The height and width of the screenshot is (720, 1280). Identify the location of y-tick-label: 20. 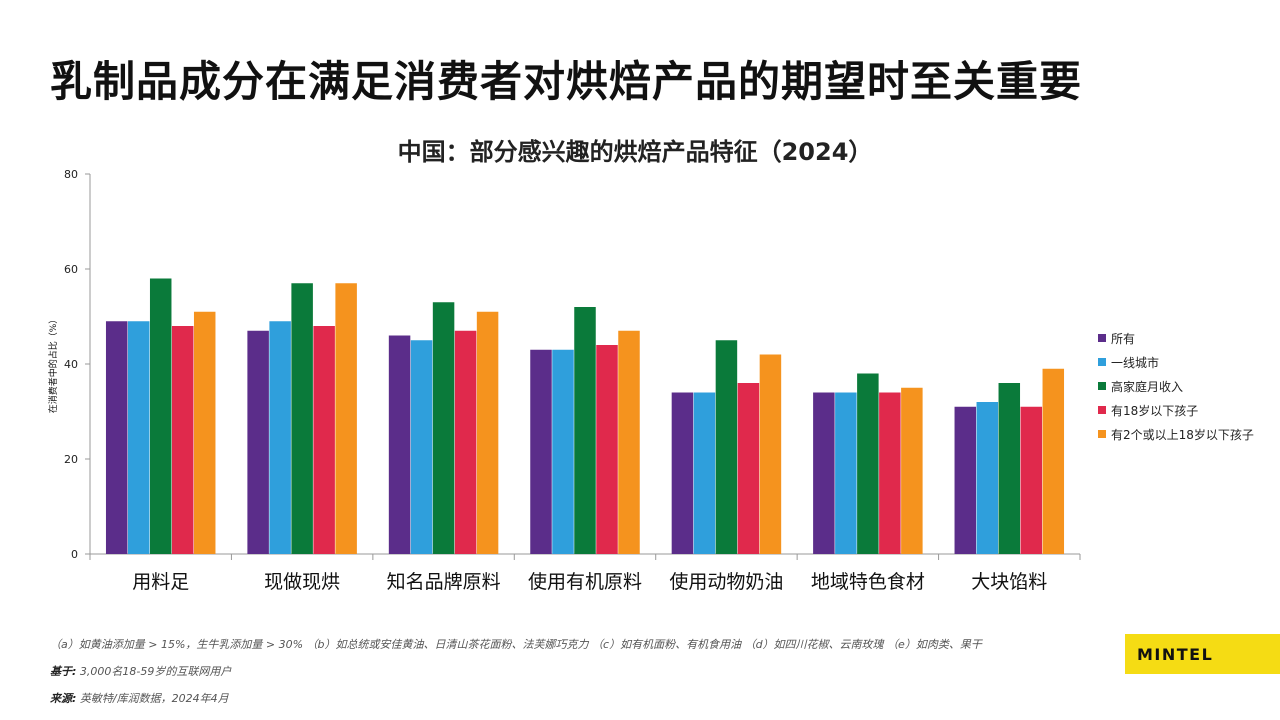
(71, 459).